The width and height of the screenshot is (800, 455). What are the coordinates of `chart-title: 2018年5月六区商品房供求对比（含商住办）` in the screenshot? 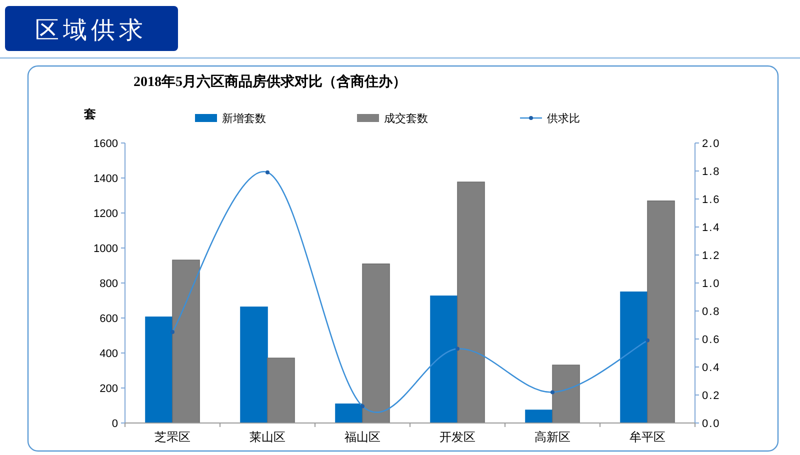 It's located at (270, 81).